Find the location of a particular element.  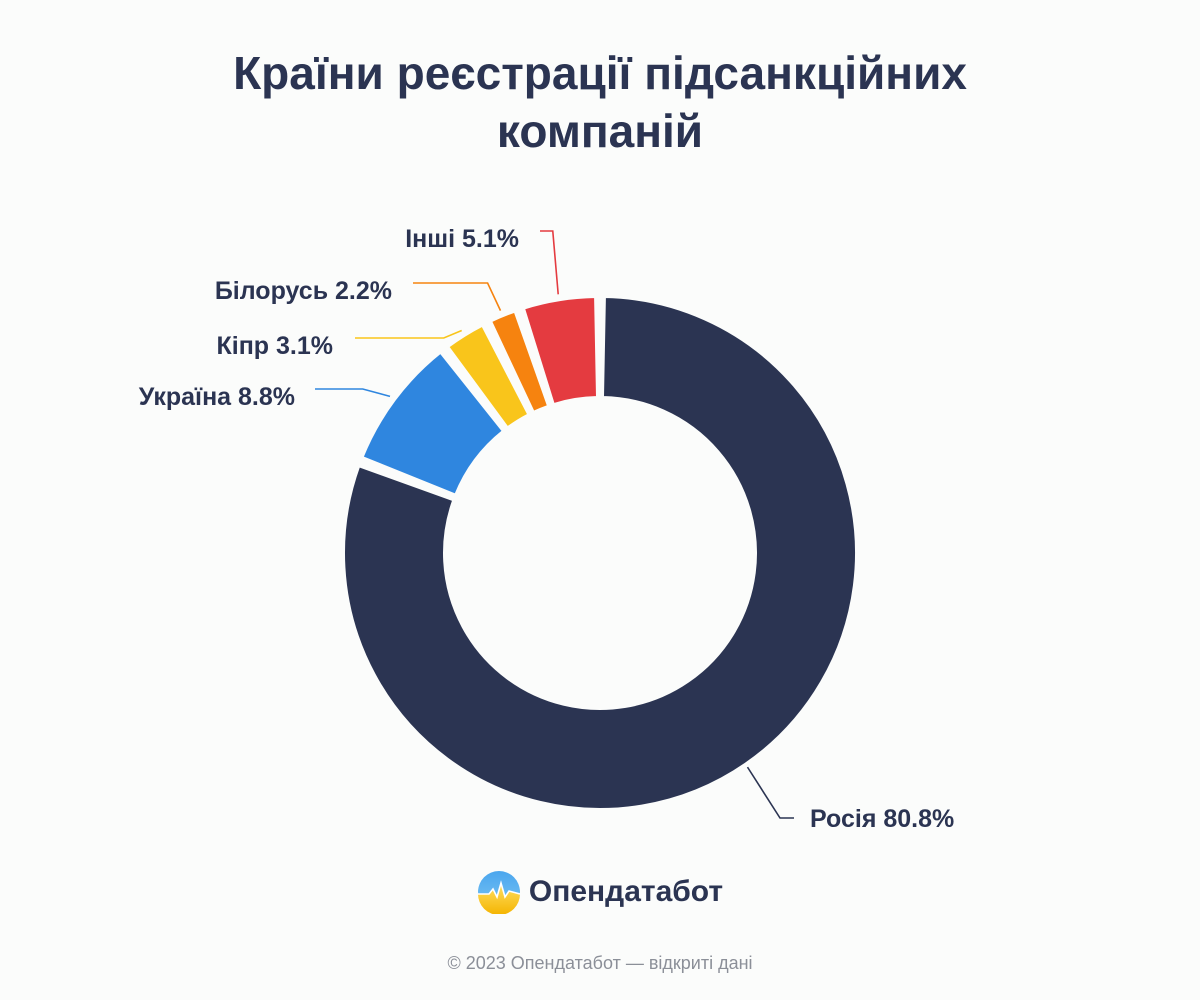

slice-label-2: Кіпр 3.1% is located at coordinates (274, 346).